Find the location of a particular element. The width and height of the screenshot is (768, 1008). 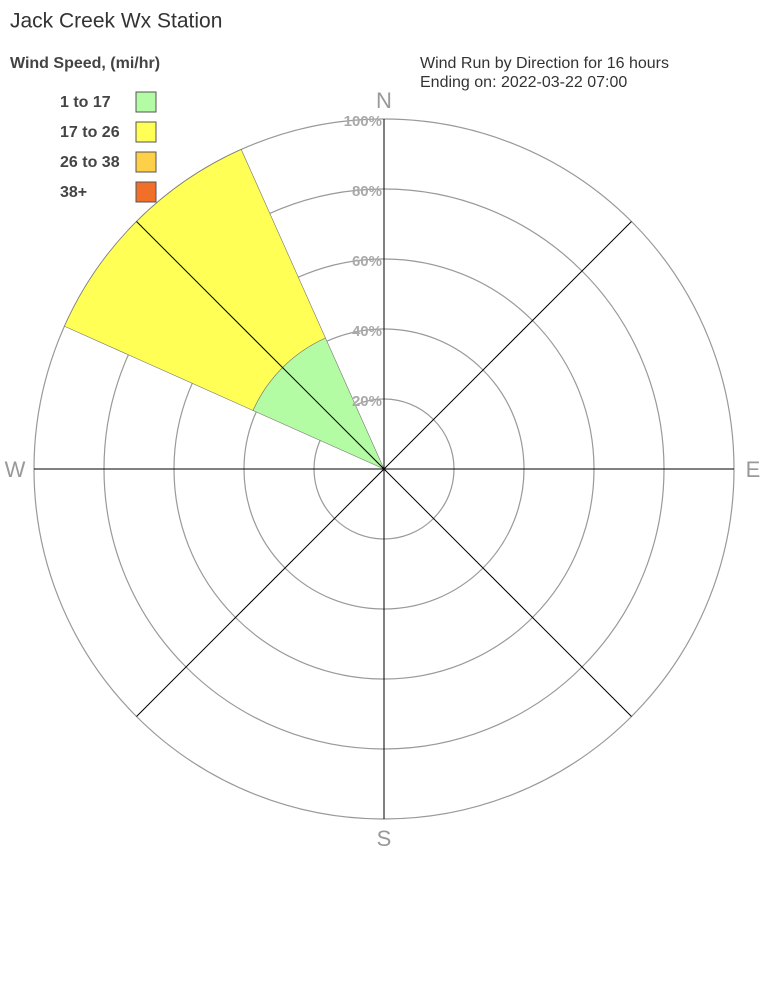

r-tick-label: 100% is located at coordinates (363, 121).